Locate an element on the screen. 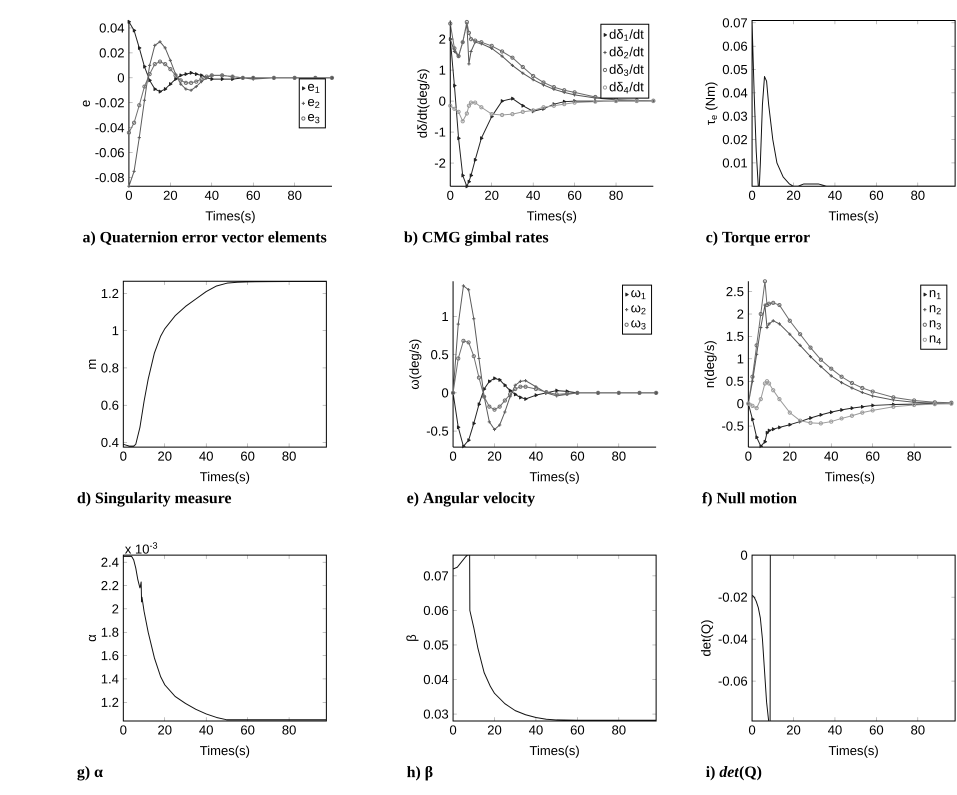 This screenshot has width=957, height=795. y-tick-label: -0.04 is located at coordinates (109, 128).